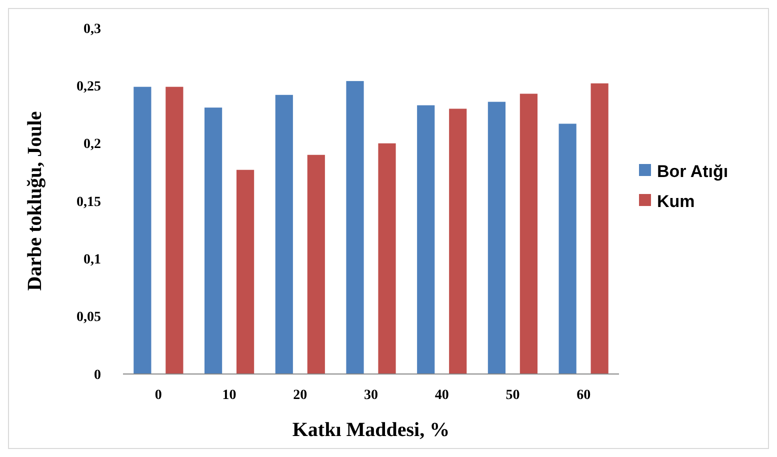 This screenshot has width=777, height=457. Describe the element at coordinates (92, 29) in the screenshot. I see `y-tick-label: 0,3` at that location.